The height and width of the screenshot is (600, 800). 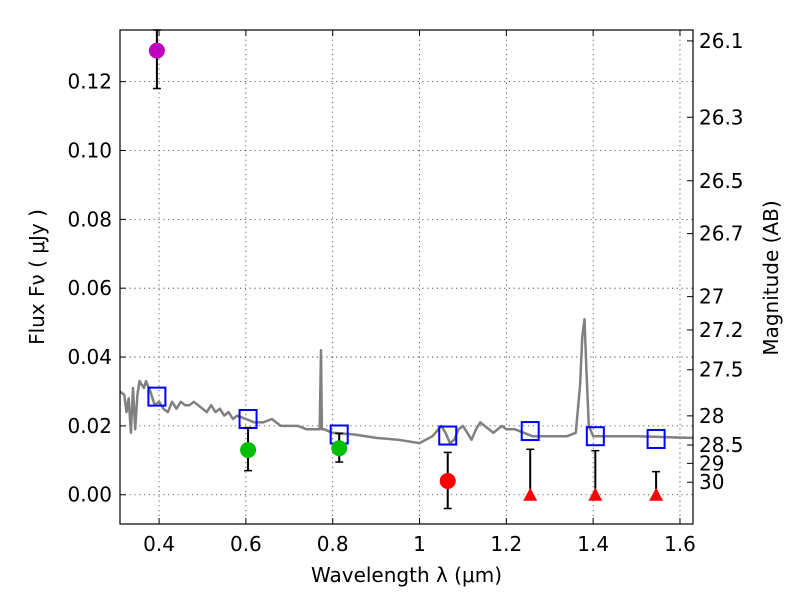 What do you see at coordinates (711, 482) in the screenshot?
I see `right-tick-label: 30` at bounding box center [711, 482].